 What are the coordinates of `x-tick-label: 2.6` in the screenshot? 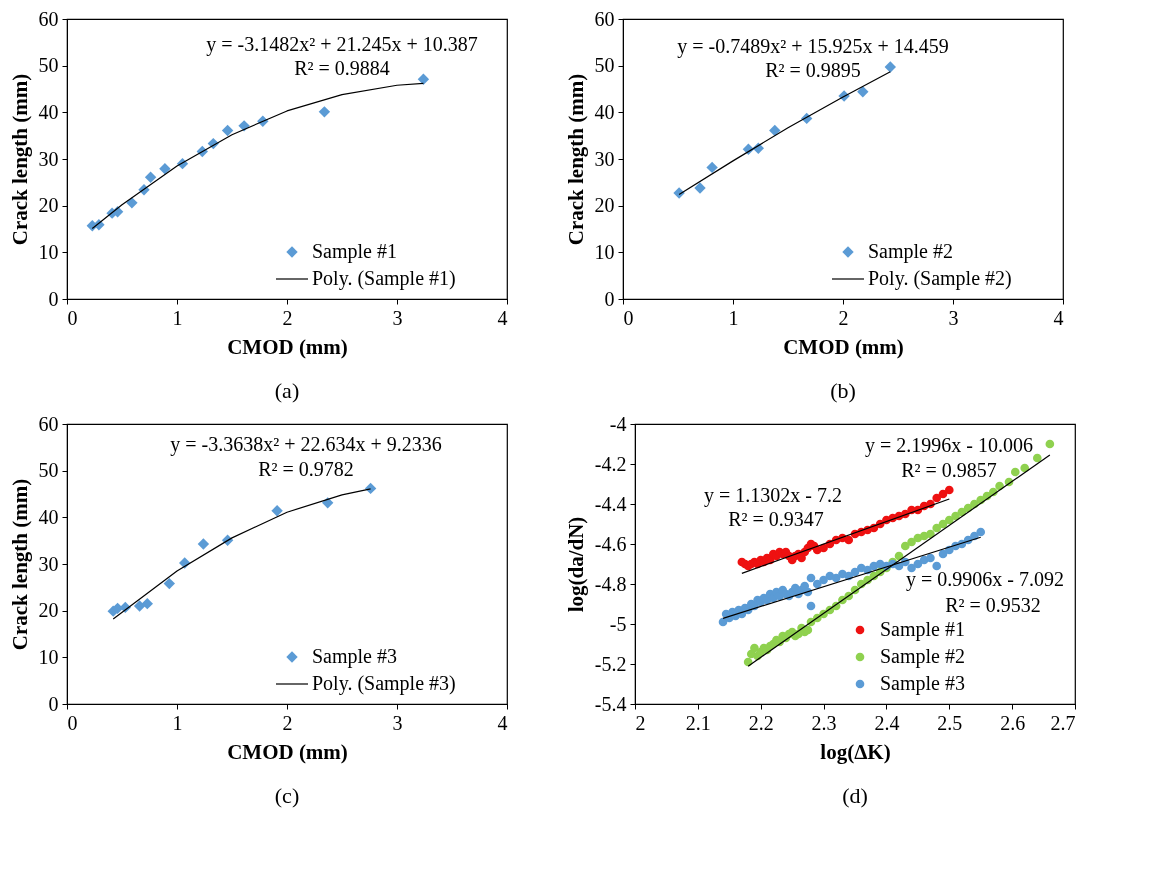 It's located at (1013, 722).